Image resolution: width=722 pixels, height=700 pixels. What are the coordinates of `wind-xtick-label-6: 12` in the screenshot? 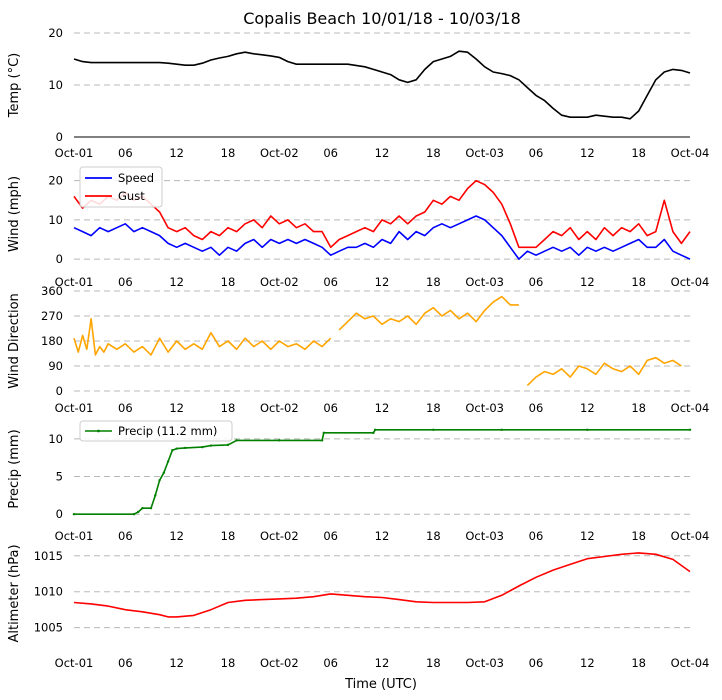 It's located at (382, 282).